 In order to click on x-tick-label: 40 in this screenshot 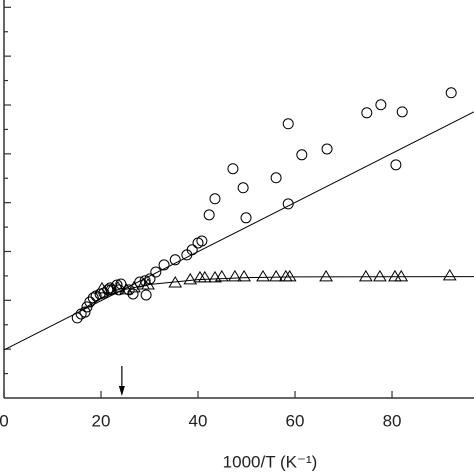, I will do `click(198, 420)`.